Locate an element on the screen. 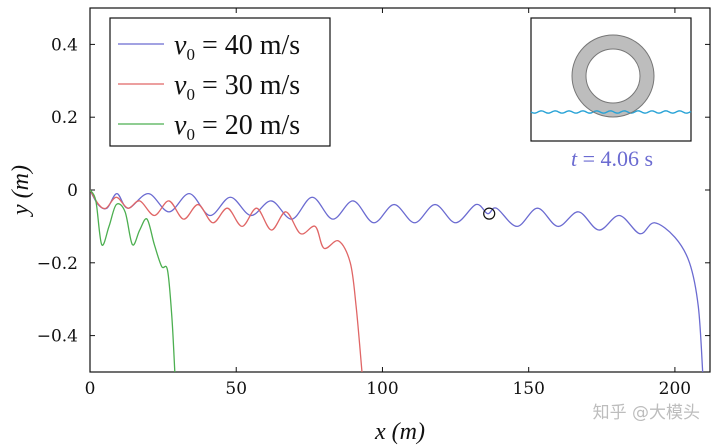 This screenshot has width=720, height=446. x-tick-label: 100 is located at coordinates (382, 389).